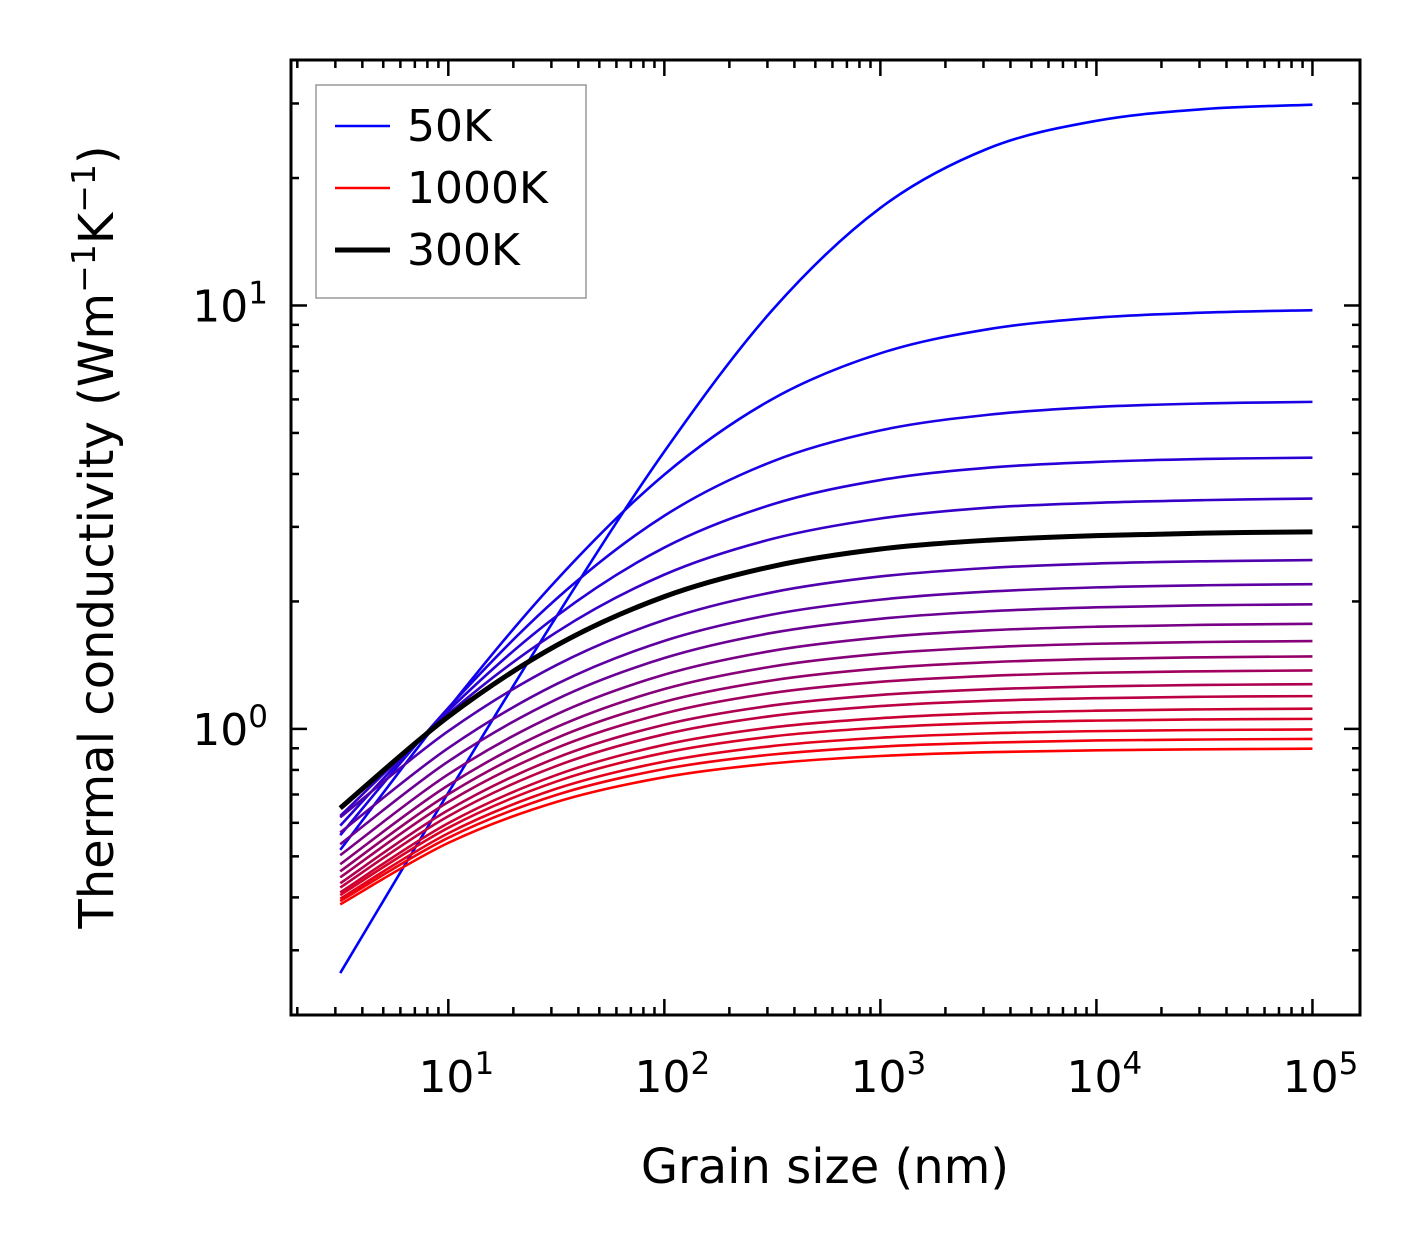 This screenshot has height=1254, width=1421. I want to click on series-line-550K, so click(826, 752).